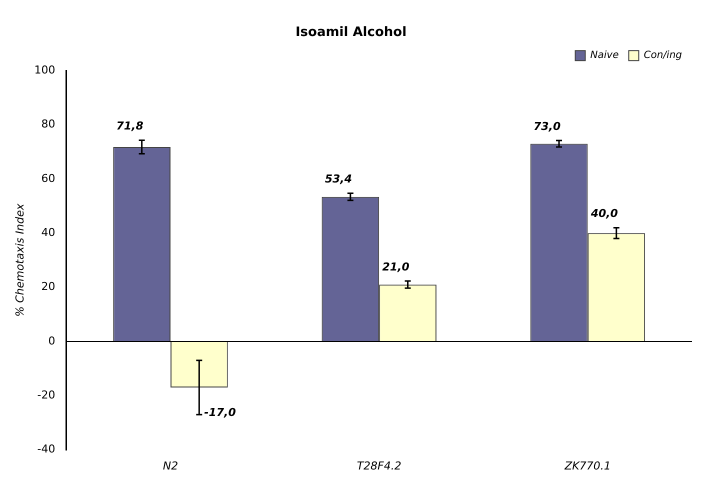  Describe the element at coordinates (604, 213) in the screenshot. I see `data-label: 40,0` at that location.